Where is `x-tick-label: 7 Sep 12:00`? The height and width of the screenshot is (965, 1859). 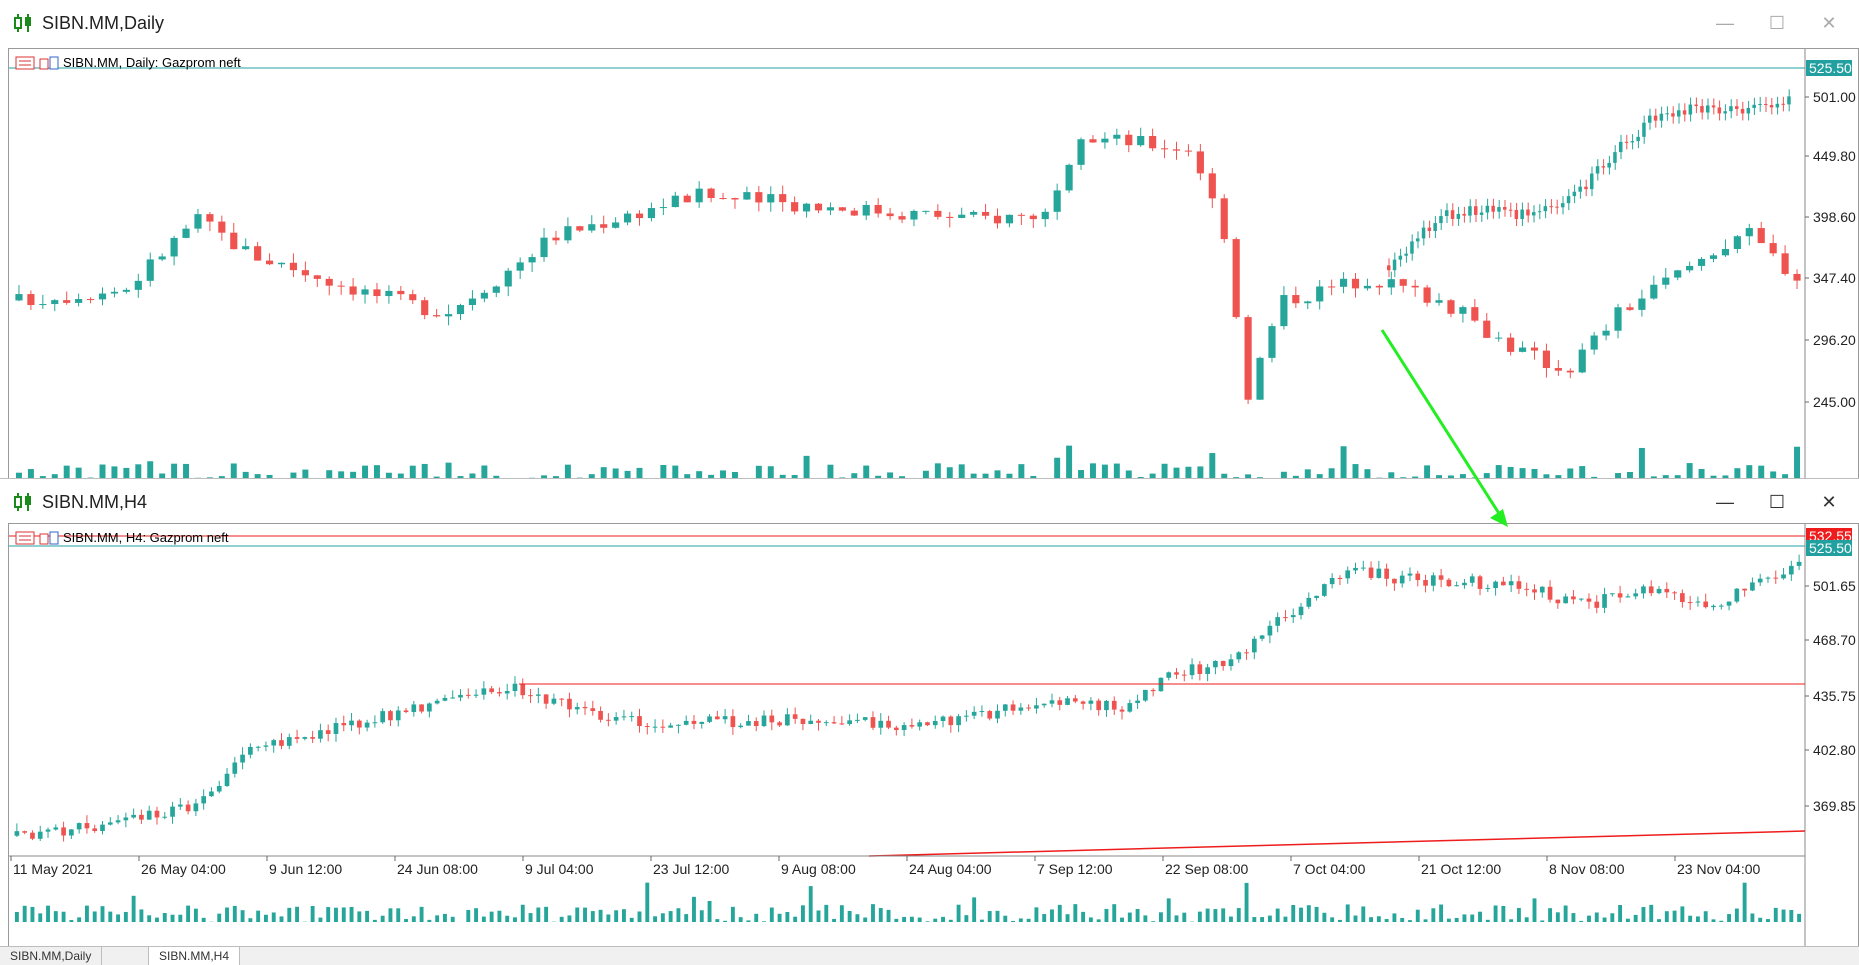 x-tick-label: 7 Sep 12:00 is located at coordinates (1075, 869).